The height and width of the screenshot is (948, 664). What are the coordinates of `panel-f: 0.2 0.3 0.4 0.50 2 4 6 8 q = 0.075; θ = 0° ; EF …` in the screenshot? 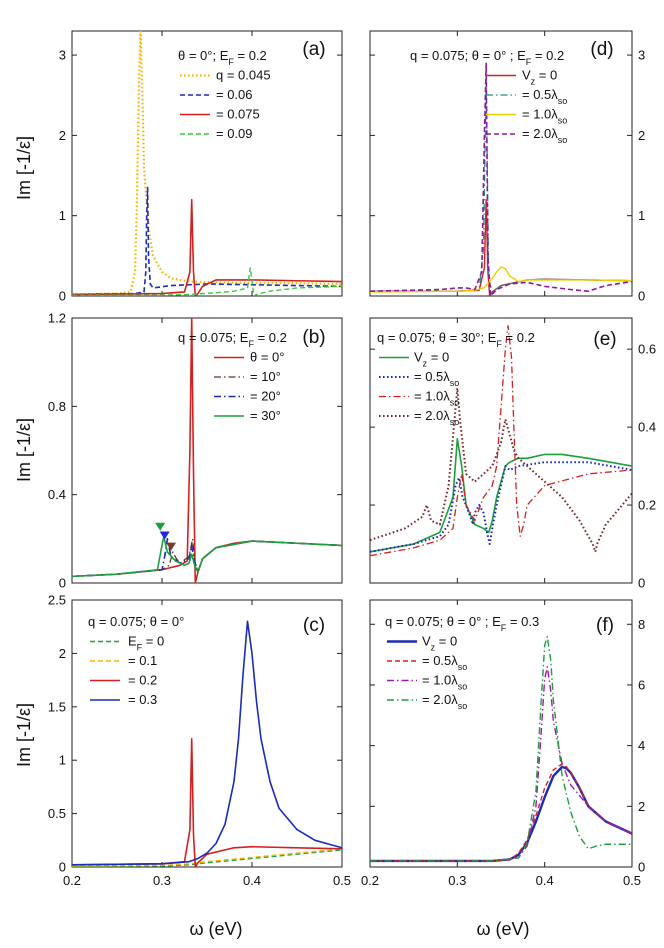 It's located at (503, 743).